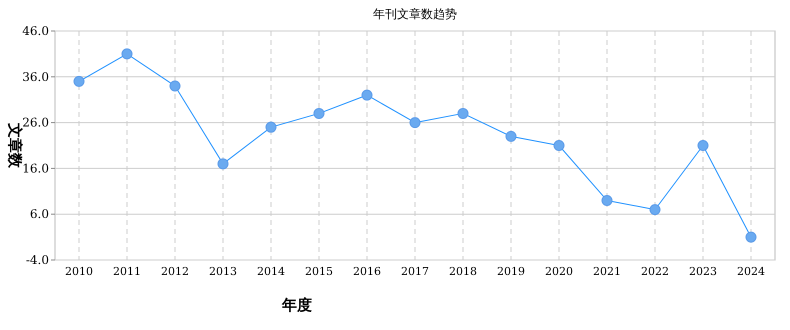 This screenshot has height=330, width=790. Describe the element at coordinates (415, 271) in the screenshot. I see `x-tick-label: 2017` at that location.